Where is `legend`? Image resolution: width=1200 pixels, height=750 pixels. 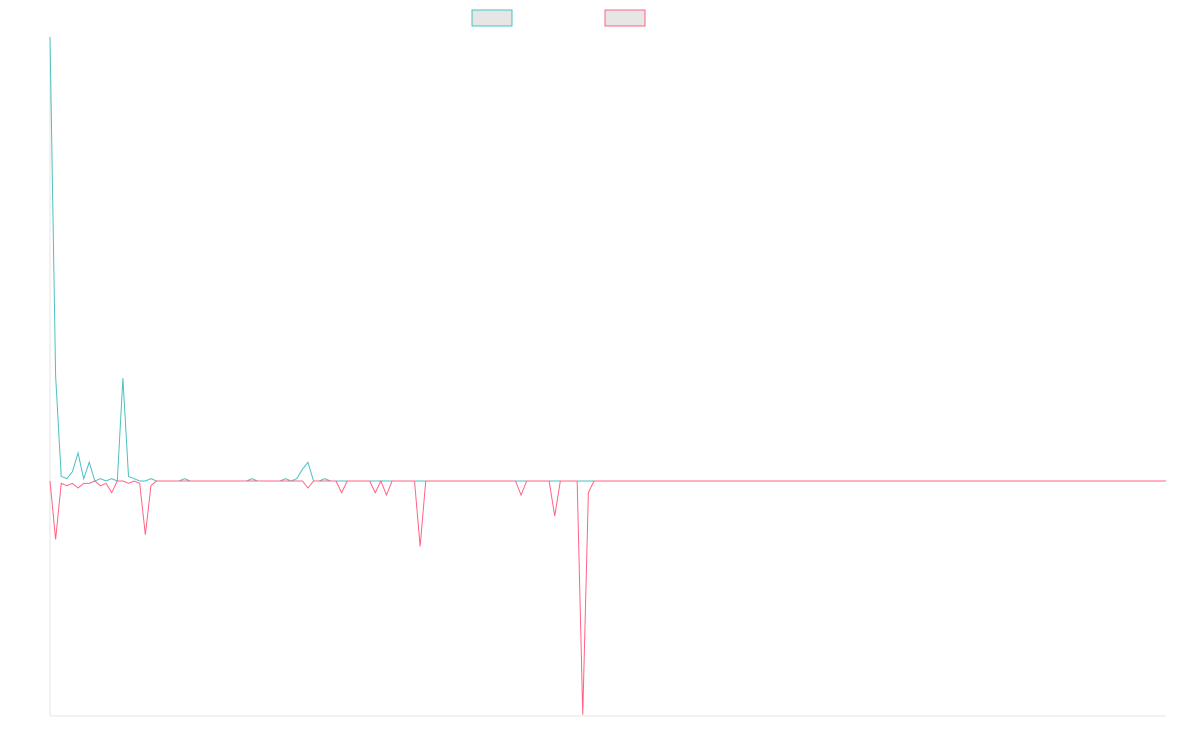
legend is located at coordinates (558, 18).